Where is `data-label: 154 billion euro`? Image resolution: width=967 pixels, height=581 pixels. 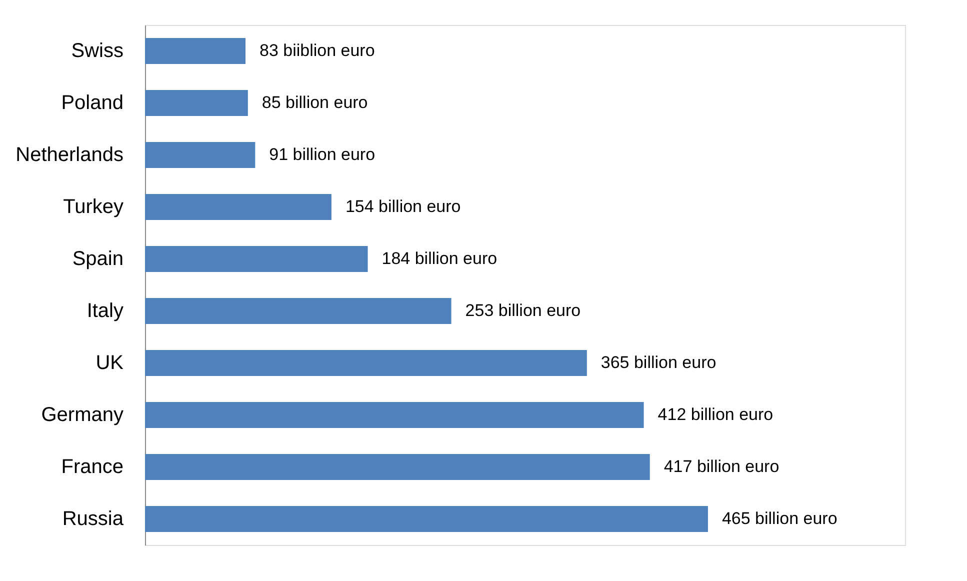 data-label: 154 billion euro is located at coordinates (403, 206).